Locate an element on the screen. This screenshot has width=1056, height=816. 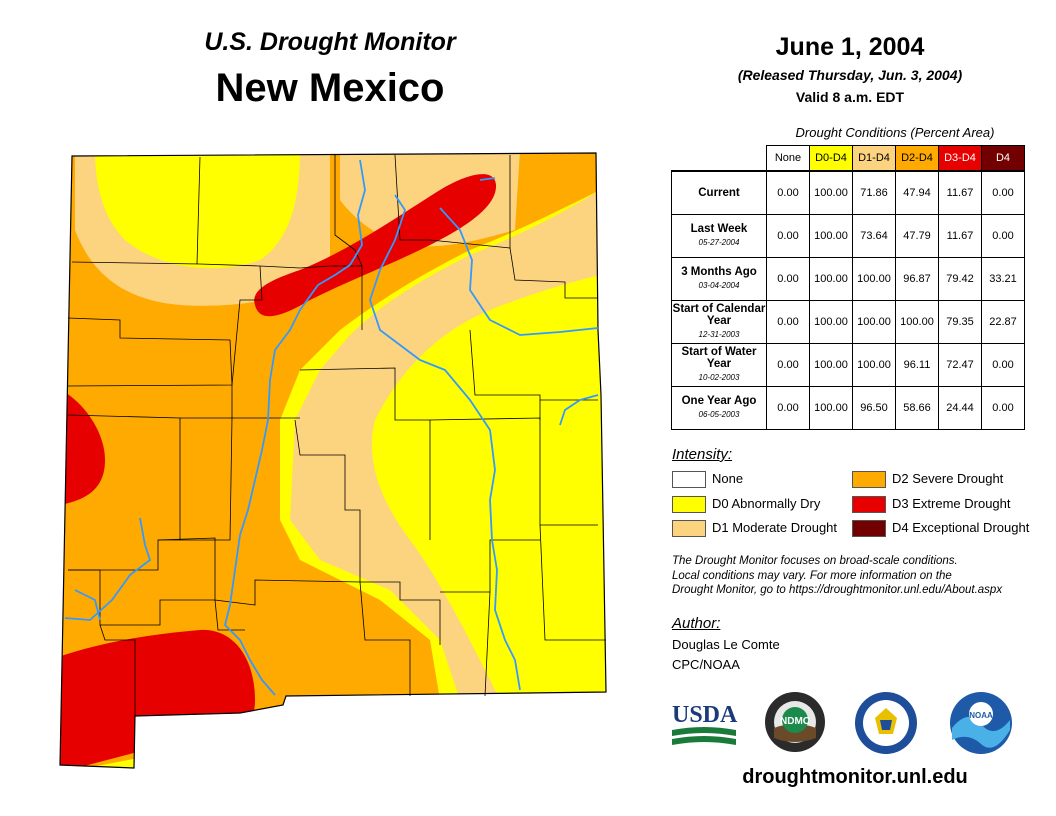
col-header-d1-d4: D1-D4 is located at coordinates (874, 158).